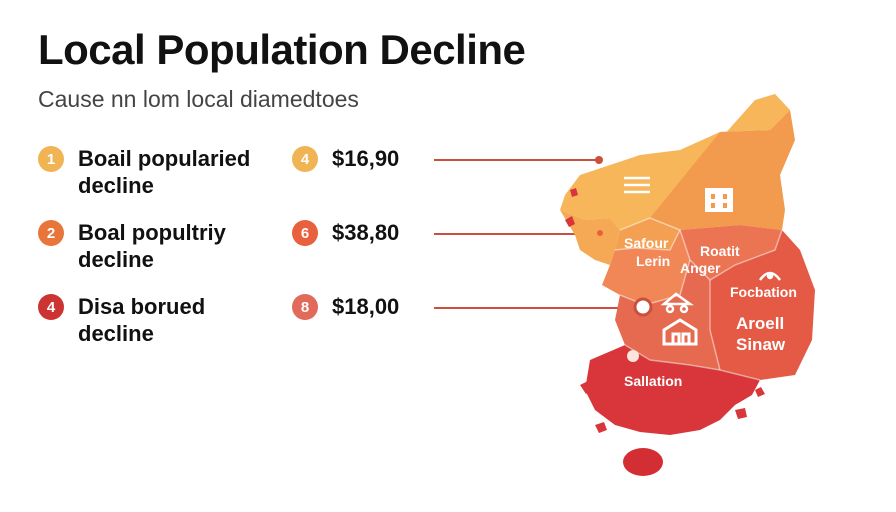  What do you see at coordinates (178, 246) in the screenshot?
I see `legend-label-2: Boal popultriy decline` at bounding box center [178, 246].